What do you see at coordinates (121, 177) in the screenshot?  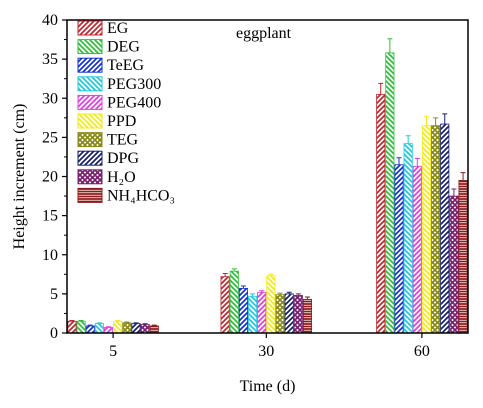 I see `legend-label: H₂O` at bounding box center [121, 177].